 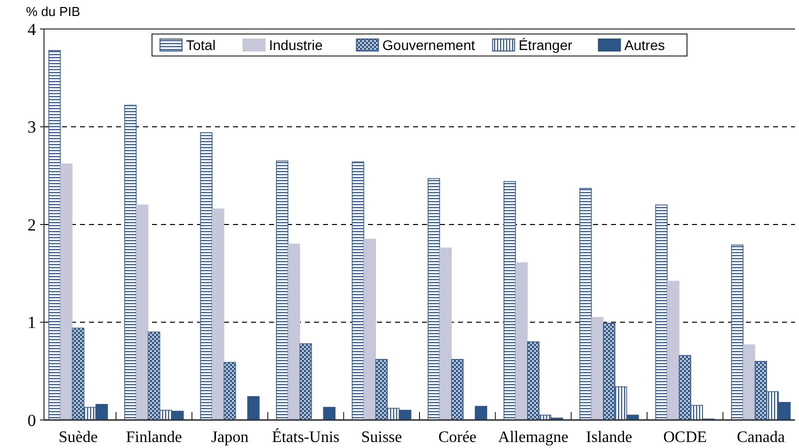 What do you see at coordinates (154, 437) in the screenshot?
I see `x-tick-label: Finlande` at bounding box center [154, 437].